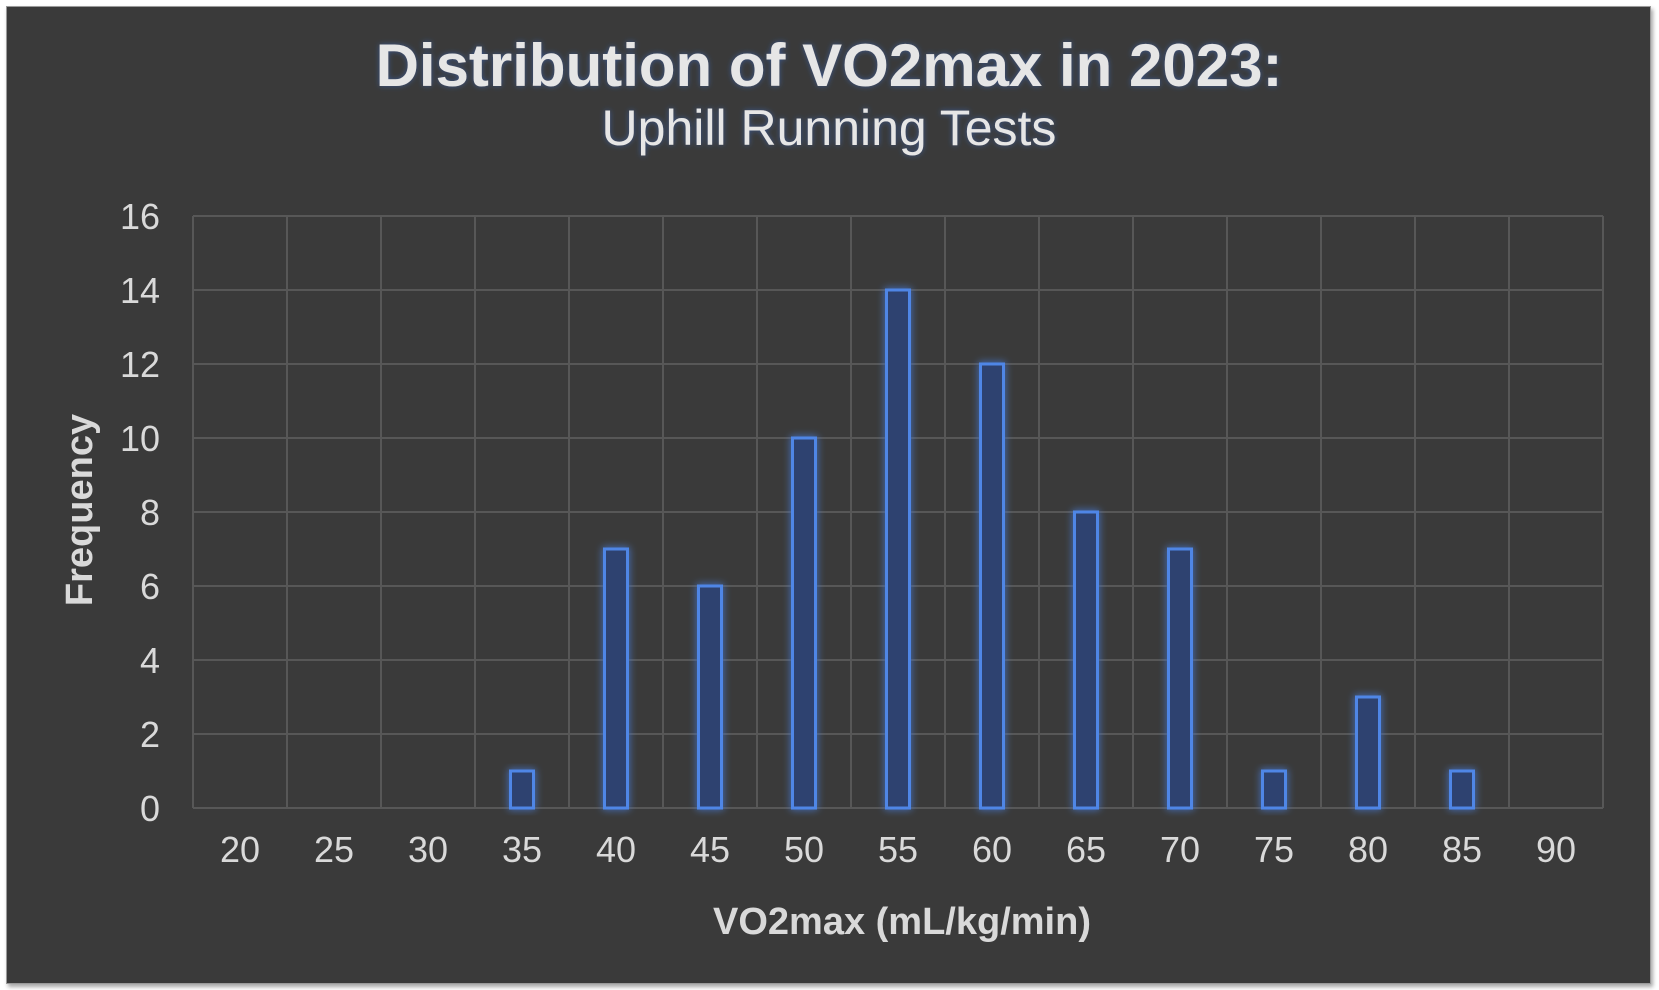 Image resolution: width=1659 pixels, height=990 pixels. Describe the element at coordinates (992, 849) in the screenshot. I see `x-tick-label: 60` at that location.